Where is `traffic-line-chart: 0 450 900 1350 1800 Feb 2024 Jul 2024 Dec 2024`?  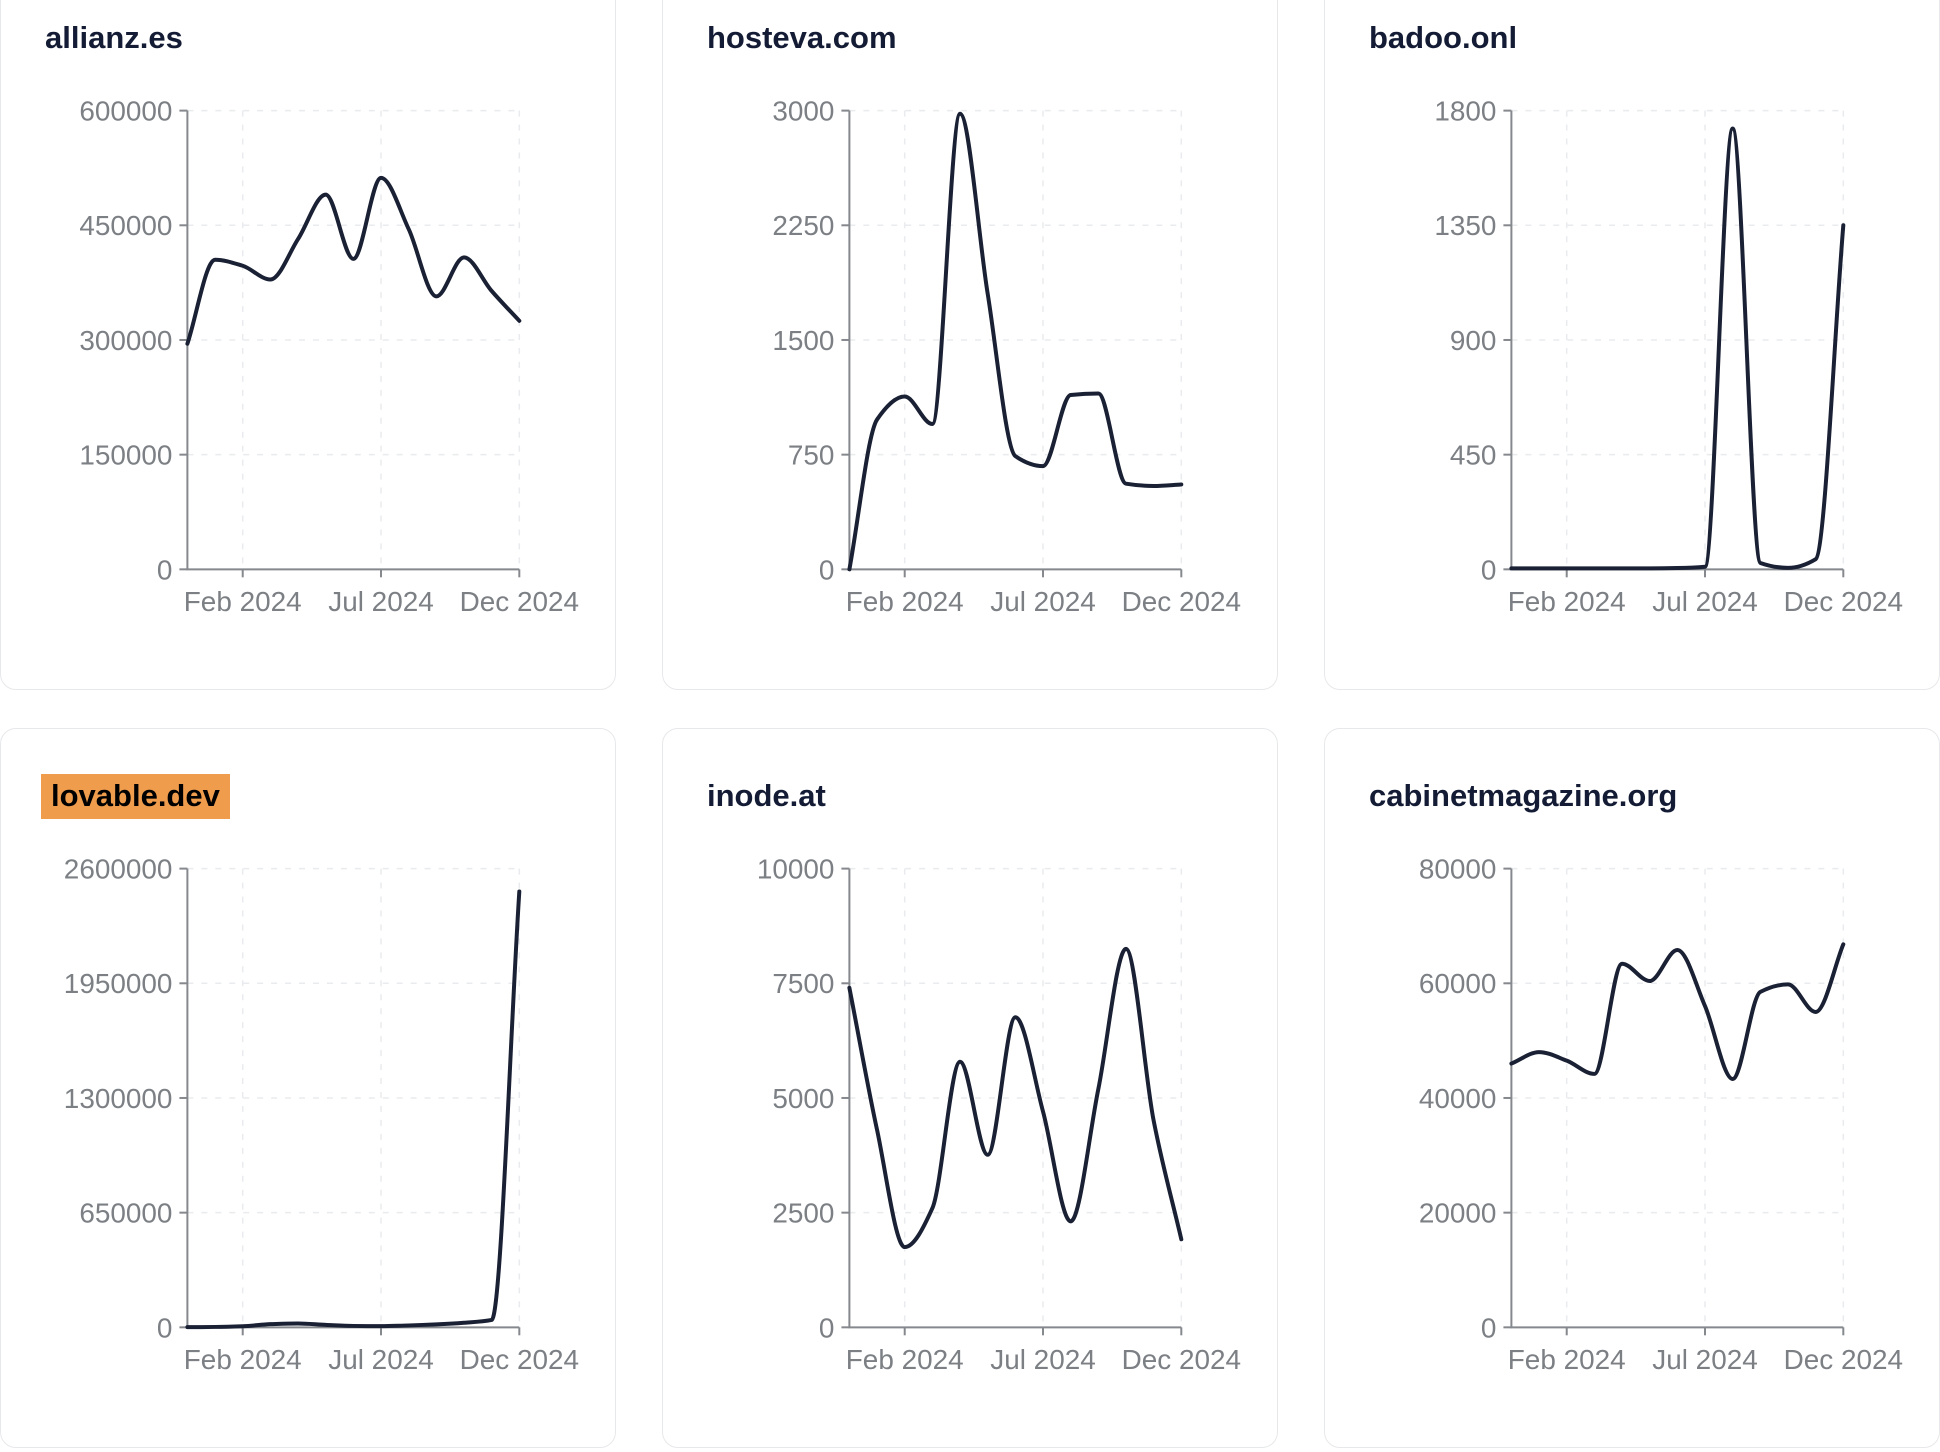 traffic-line-chart: 0 450 900 1350 1800 Feb 2024 Jul 2024 Dec 2024 is located at coordinates (1668, 357).